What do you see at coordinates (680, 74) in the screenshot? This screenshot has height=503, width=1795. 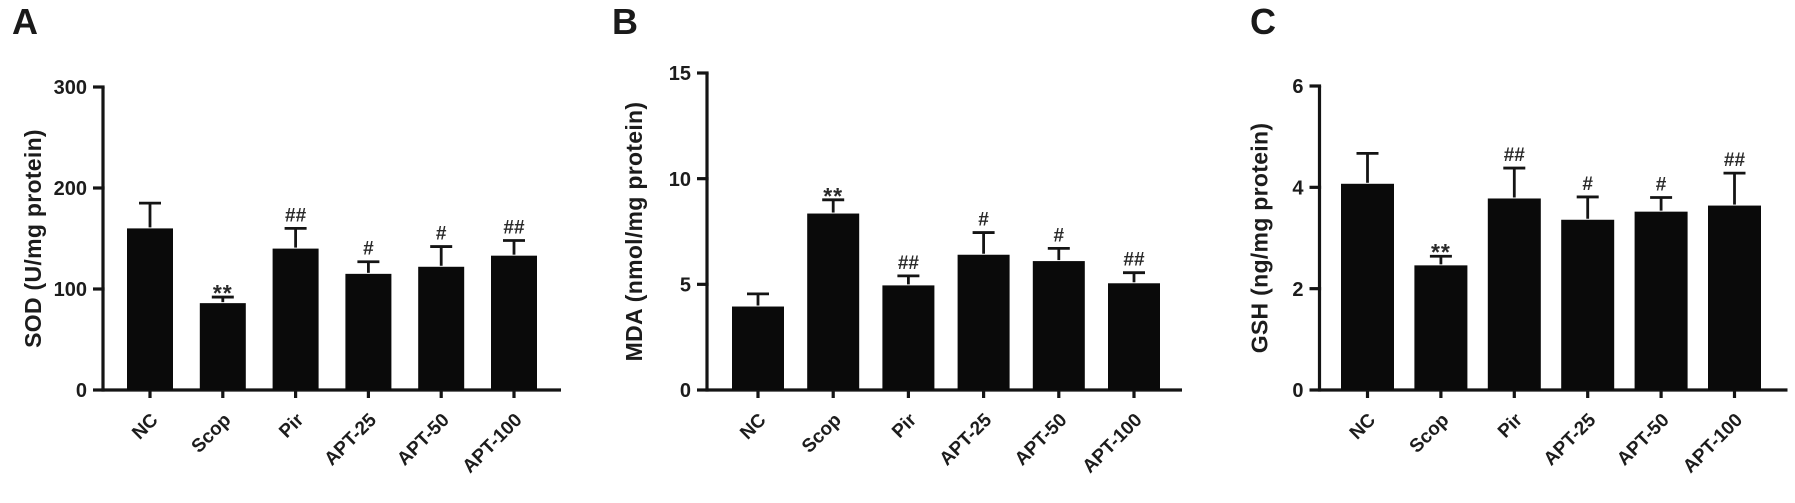 I see `y-tick-label: 15` at bounding box center [680, 74].